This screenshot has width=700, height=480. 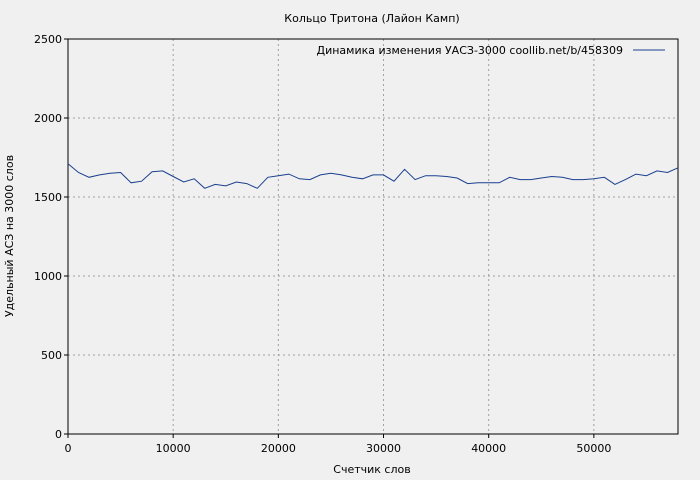 I want to click on x-tick-label: 0, so click(x=68, y=448).